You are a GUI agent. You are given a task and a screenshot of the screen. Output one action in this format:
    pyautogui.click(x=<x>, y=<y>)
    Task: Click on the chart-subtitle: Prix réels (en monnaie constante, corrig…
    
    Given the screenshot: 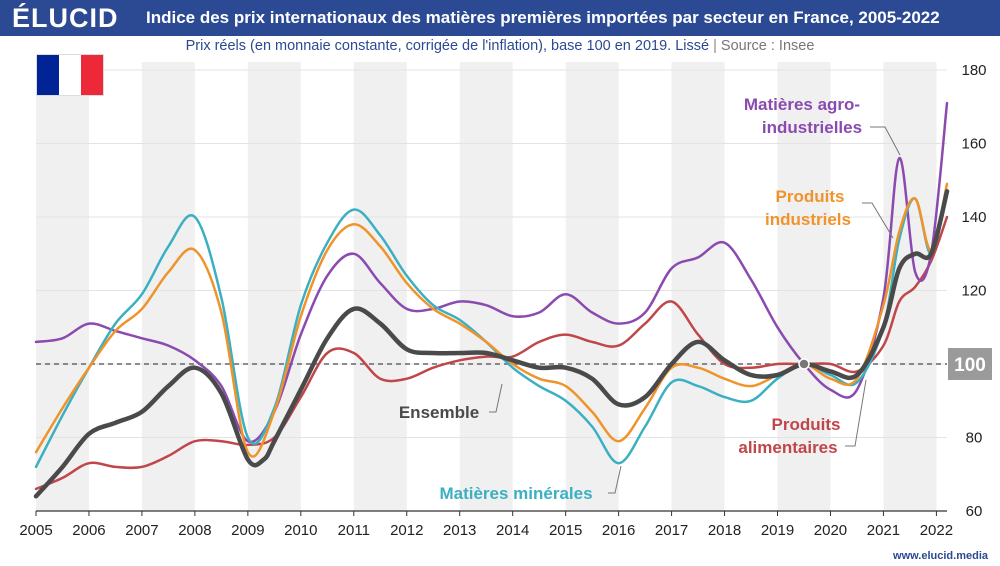 What is the action you would take?
    pyautogui.click(x=500, y=46)
    